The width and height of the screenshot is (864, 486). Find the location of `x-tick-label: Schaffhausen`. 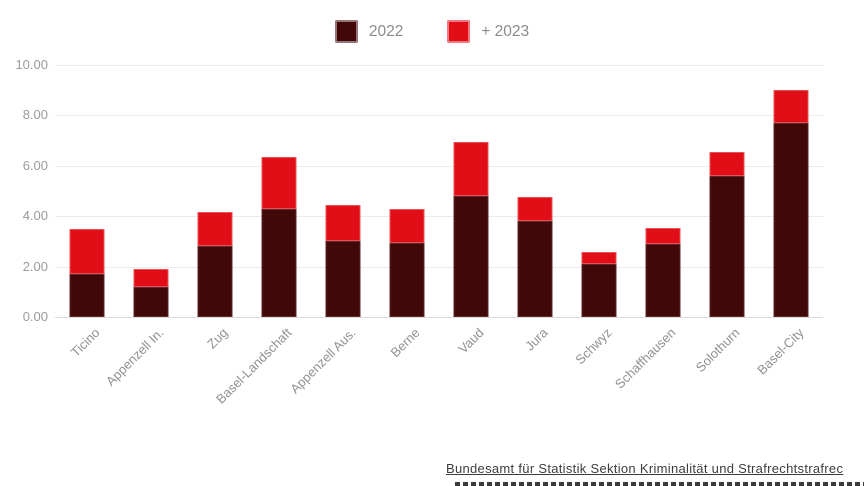

x-tick-label: Schaffhausen is located at coordinates (645, 358).